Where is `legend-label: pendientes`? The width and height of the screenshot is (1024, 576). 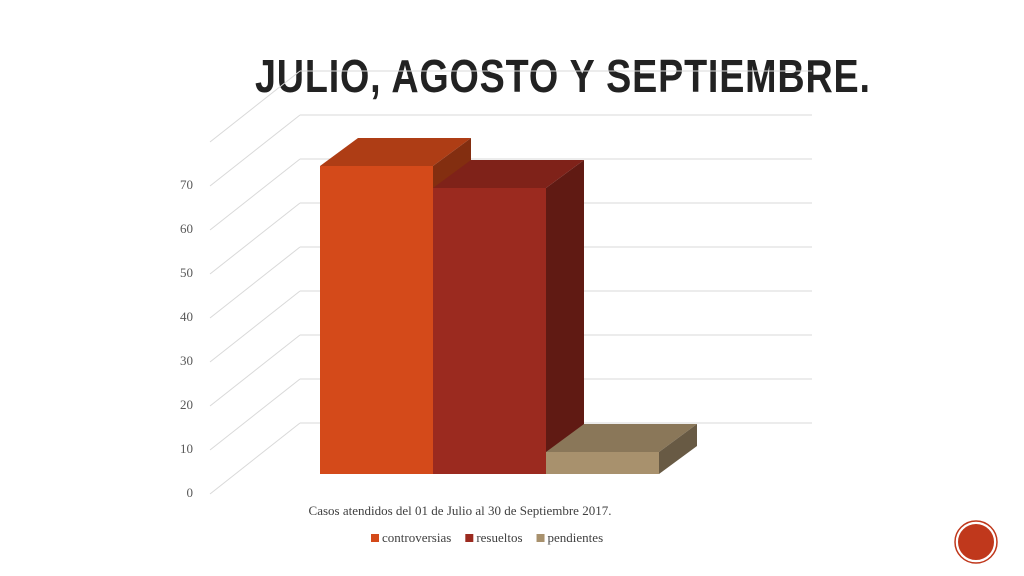 legend-label: pendientes is located at coordinates (576, 537).